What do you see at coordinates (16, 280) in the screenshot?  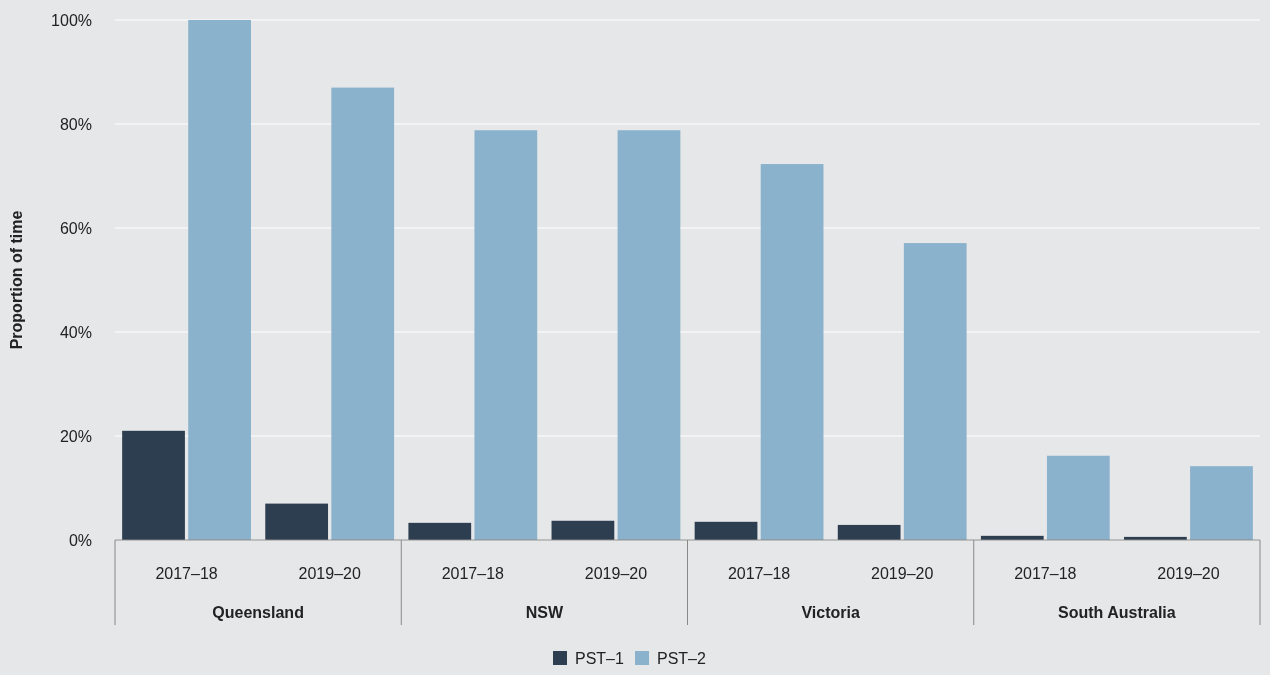 I see `y-axis-title: Proportion of time` at bounding box center [16, 280].